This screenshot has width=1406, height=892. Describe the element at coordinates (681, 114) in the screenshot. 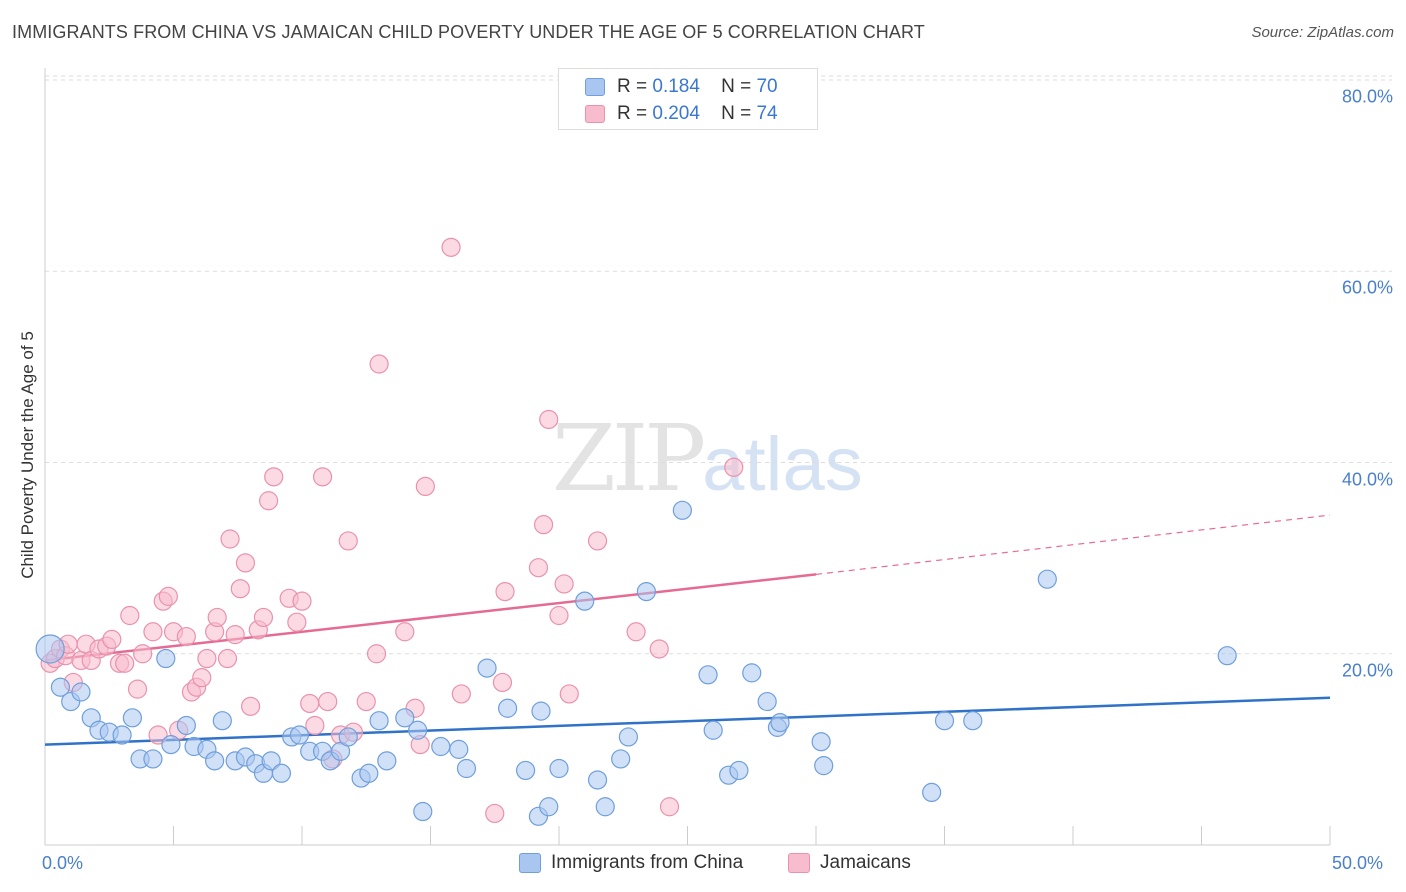

I see `legend-row-jamaicans: R = 0.204 N = 74` at that location.